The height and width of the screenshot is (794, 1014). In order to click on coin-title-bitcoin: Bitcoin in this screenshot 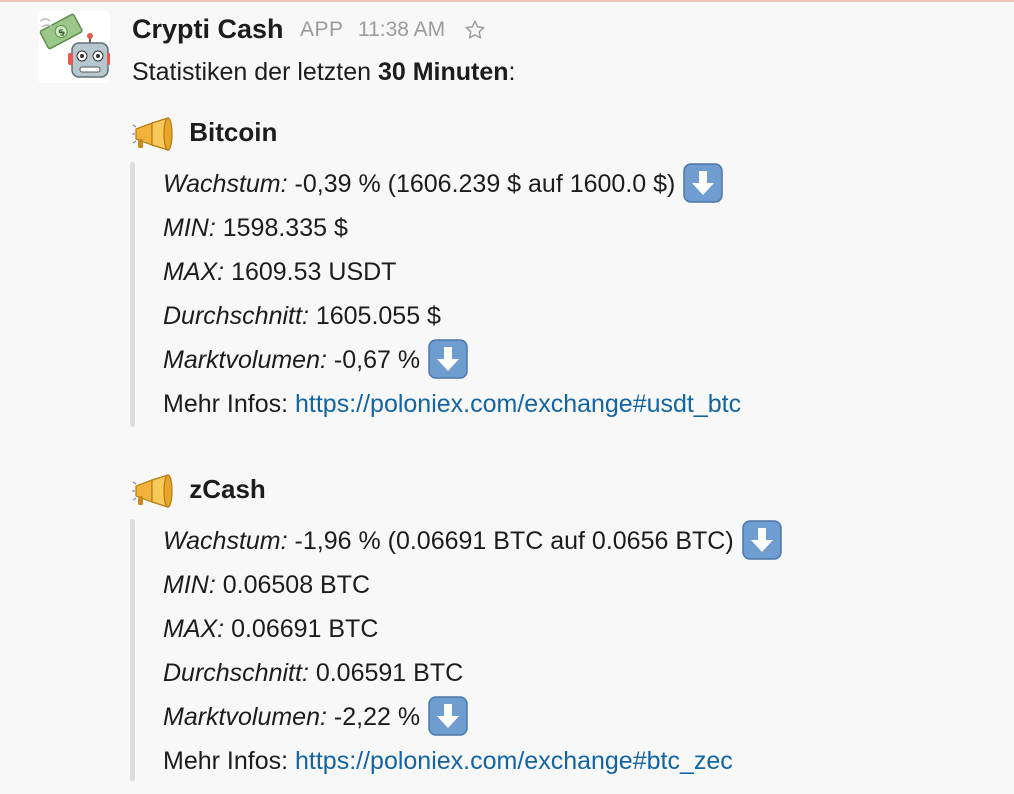, I will do `click(205, 133)`.